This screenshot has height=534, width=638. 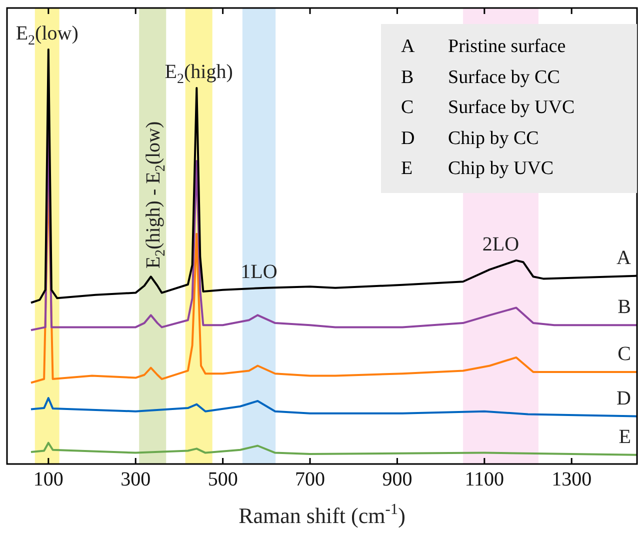 What do you see at coordinates (310, 479) in the screenshot?
I see `x-tick-label: 700` at bounding box center [310, 479].